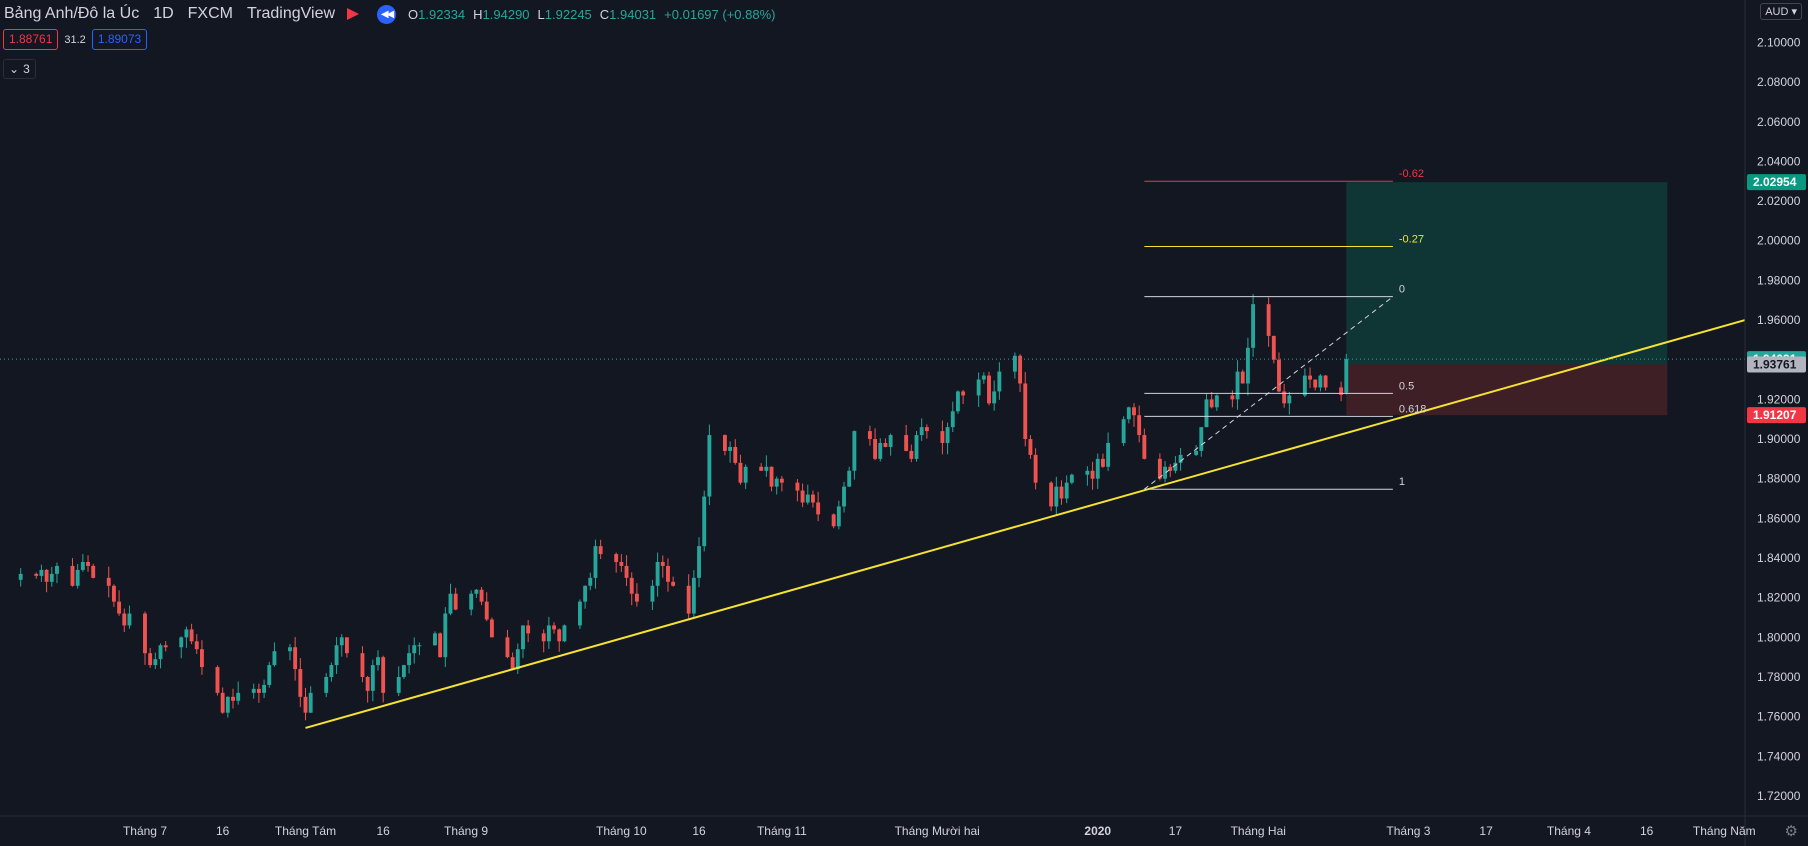 The width and height of the screenshot is (1808, 846). Describe the element at coordinates (1779, 598) in the screenshot. I see `y-tick-label: 1.82000` at that location.